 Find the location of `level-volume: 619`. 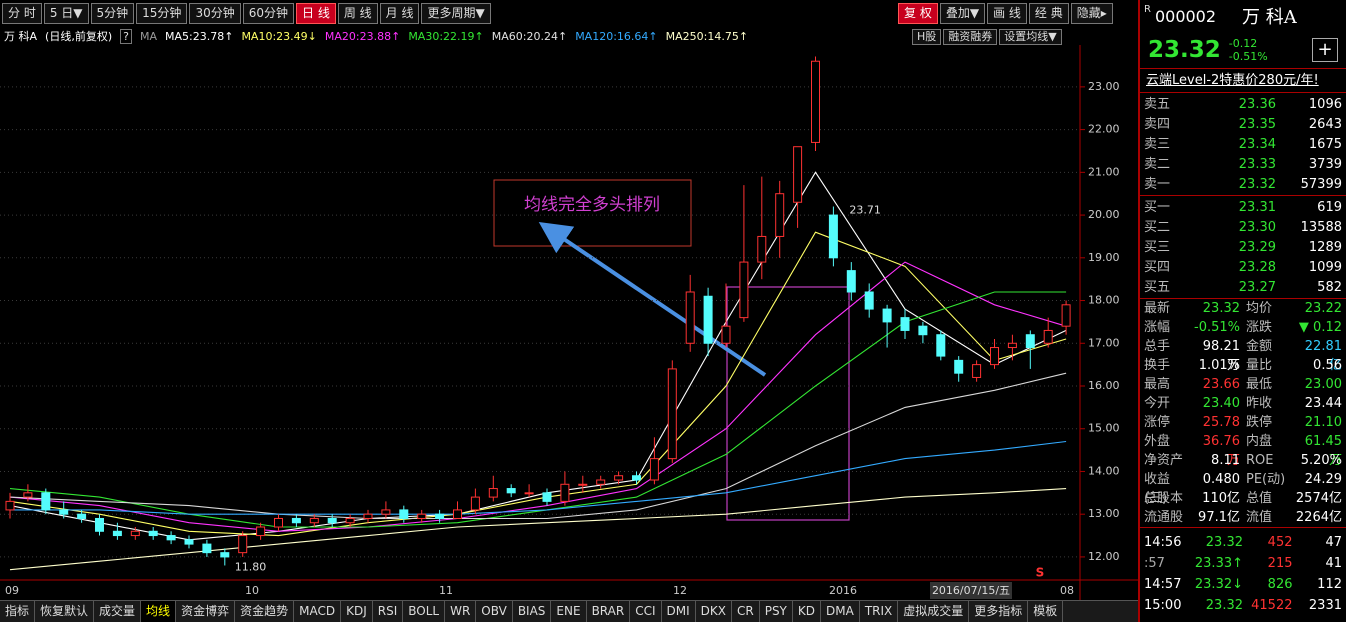

level-volume: 619 is located at coordinates (1329, 207).